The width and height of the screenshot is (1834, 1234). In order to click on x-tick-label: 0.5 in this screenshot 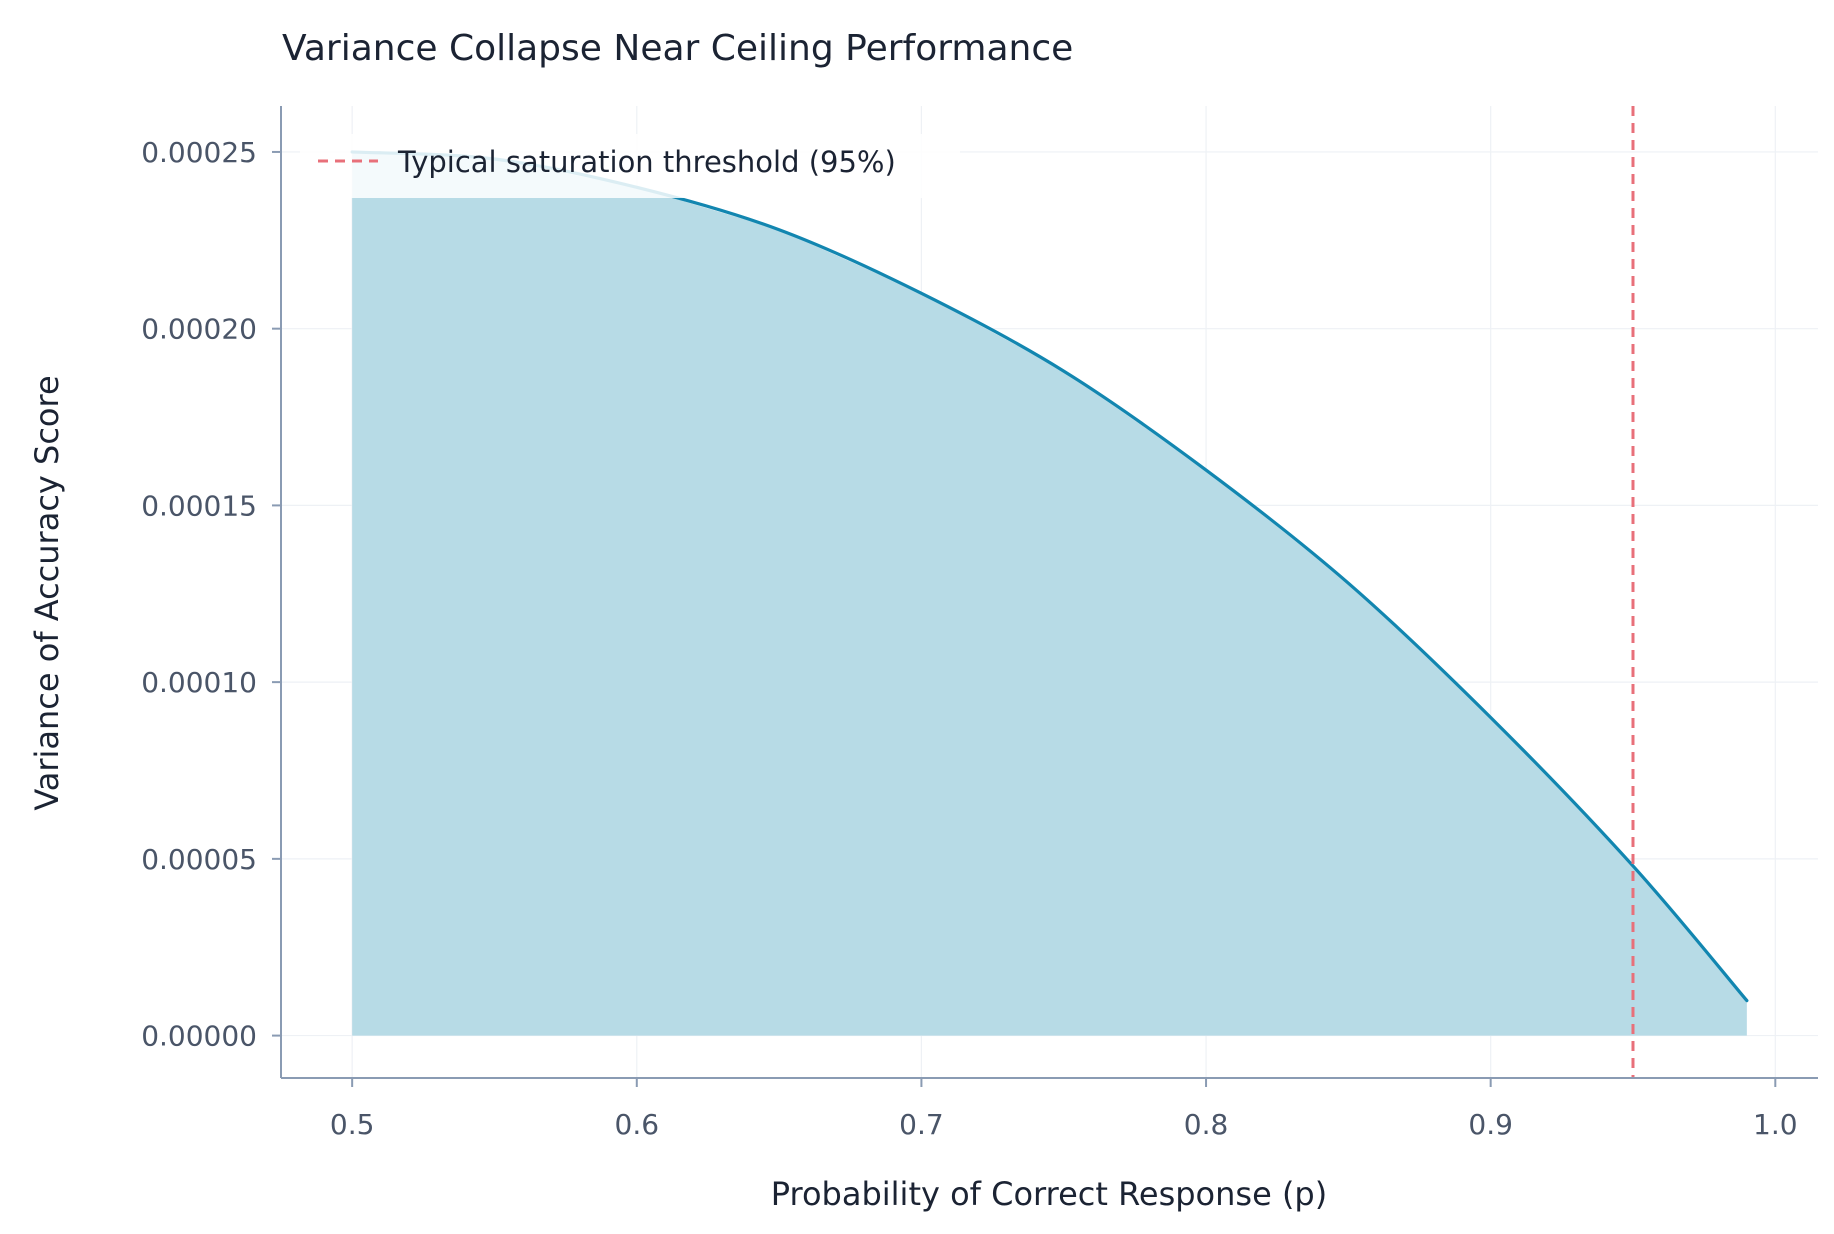, I will do `click(352, 1124)`.